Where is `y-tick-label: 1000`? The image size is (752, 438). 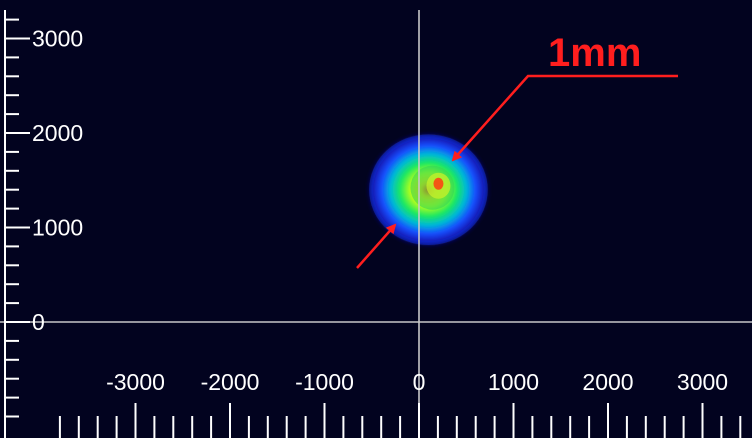
y-tick-label: 1000 is located at coordinates (57, 228).